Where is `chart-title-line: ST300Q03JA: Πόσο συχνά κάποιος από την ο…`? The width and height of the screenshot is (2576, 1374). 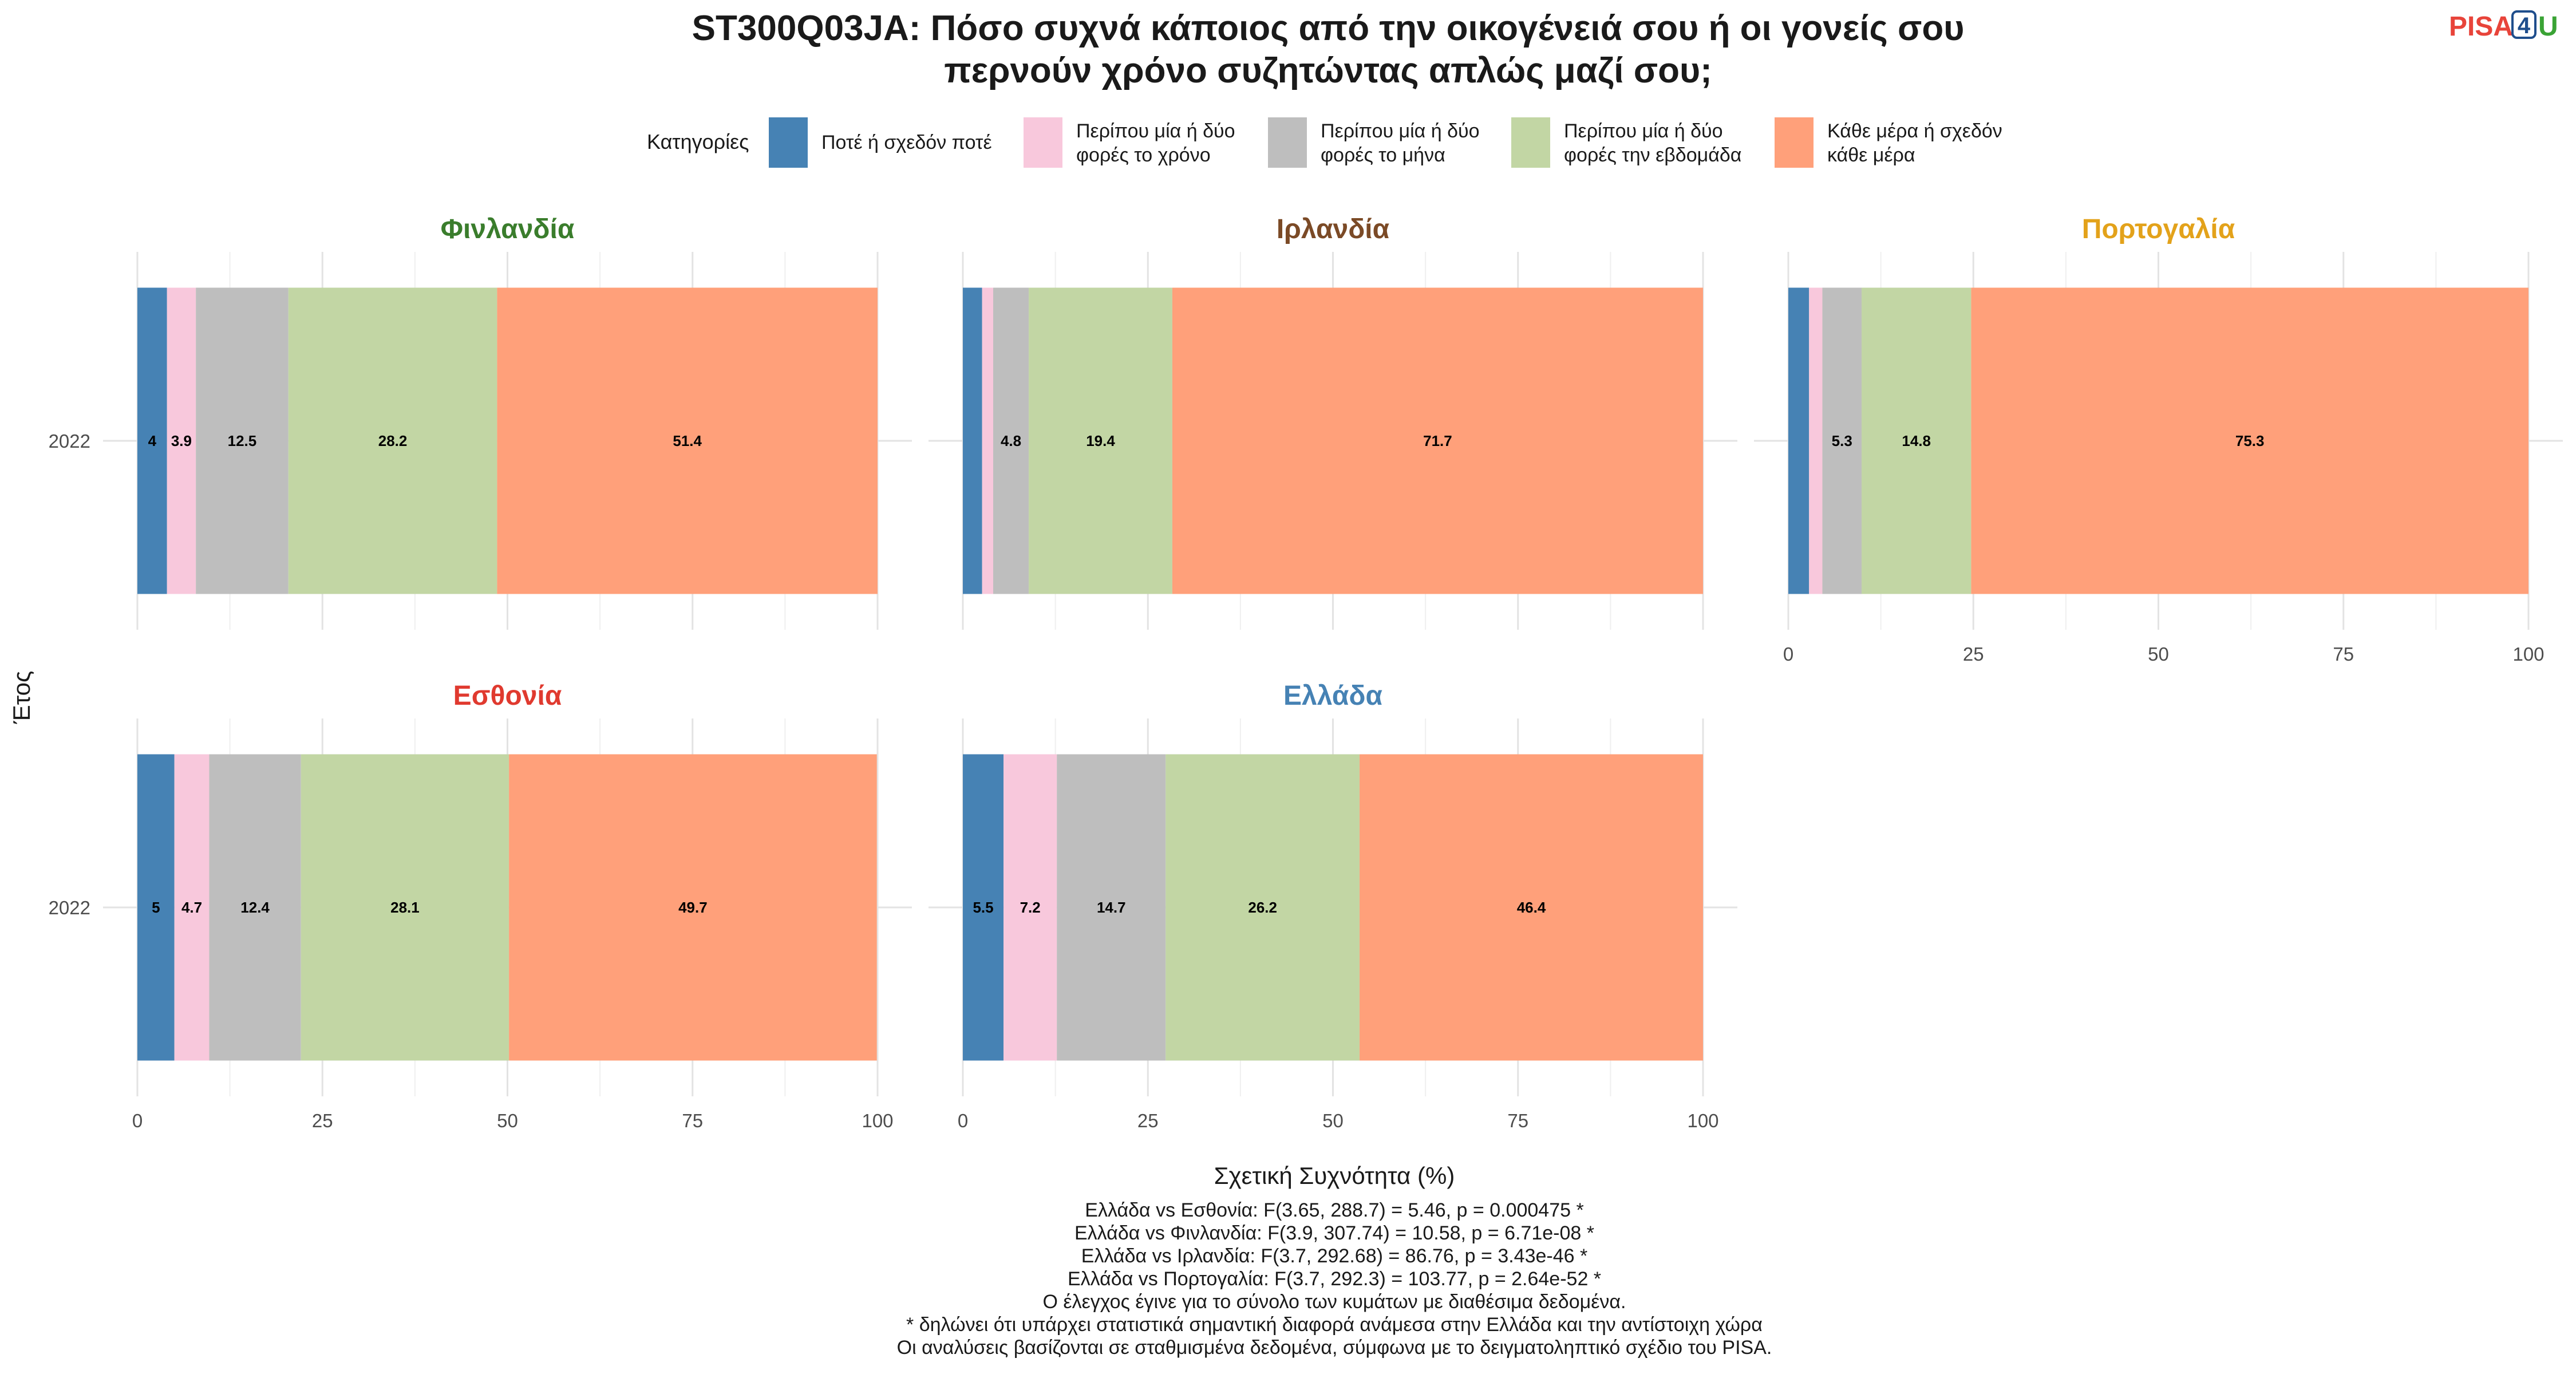
chart-title-line: ST300Q03JA: Πόσο συχνά κάποιος από την ο… is located at coordinates (1328, 28).